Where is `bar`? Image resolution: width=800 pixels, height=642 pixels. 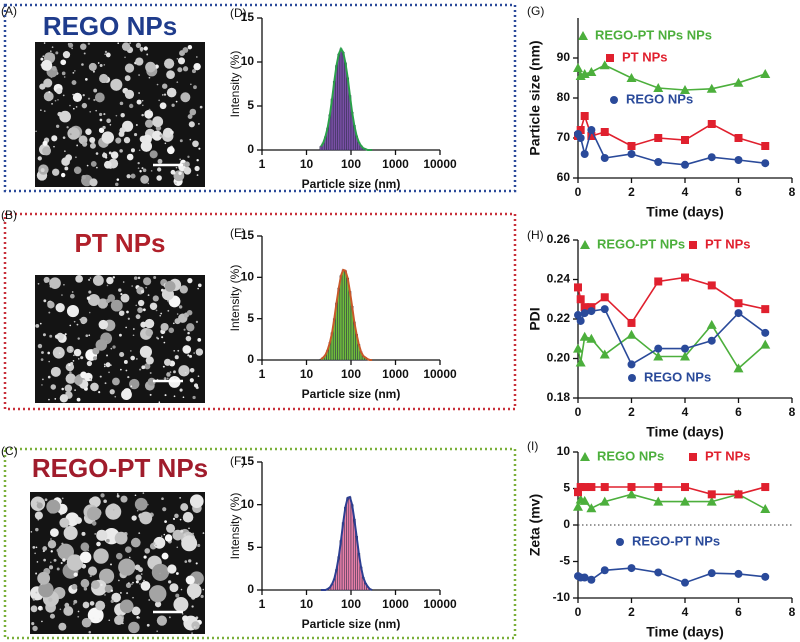
bar is located at coordinates (345, 106).